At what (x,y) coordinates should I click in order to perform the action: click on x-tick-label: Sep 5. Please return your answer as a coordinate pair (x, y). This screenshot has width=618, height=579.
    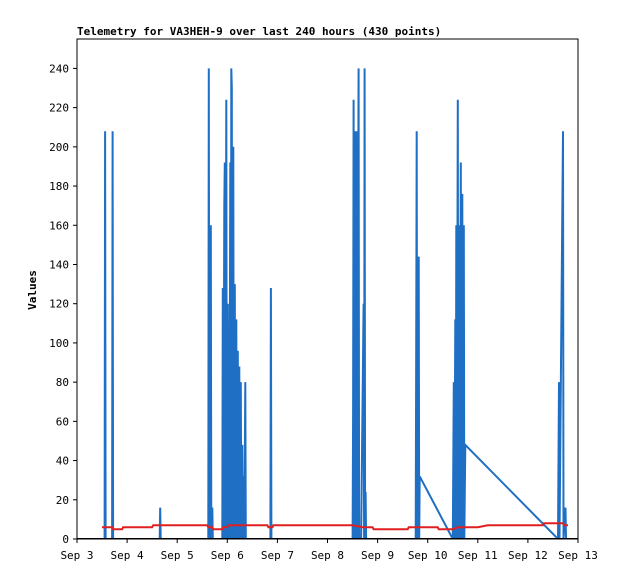
    Looking at the image, I should click on (177, 555).